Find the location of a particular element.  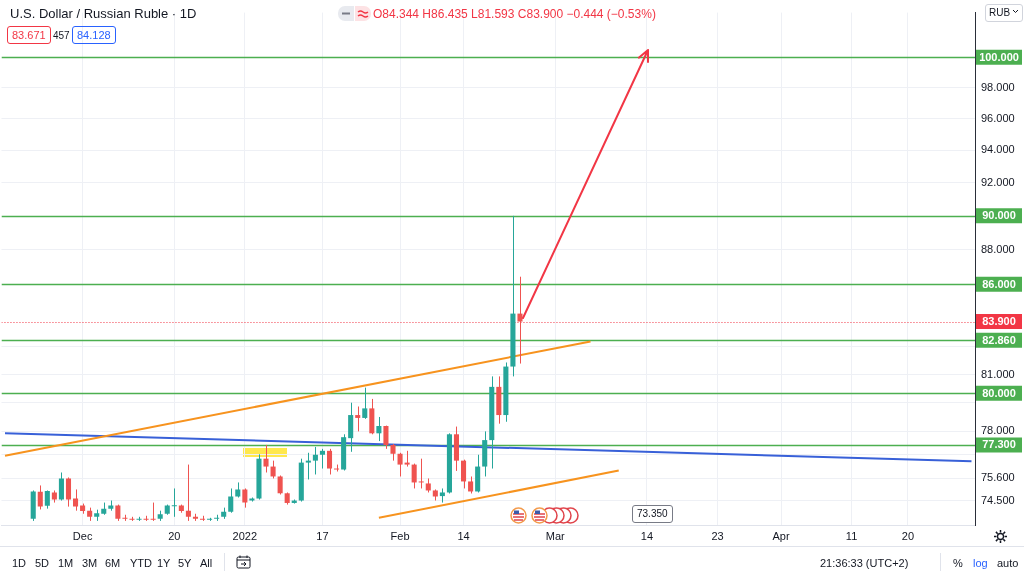

y-tick-label: 96.000 is located at coordinates (998, 117).